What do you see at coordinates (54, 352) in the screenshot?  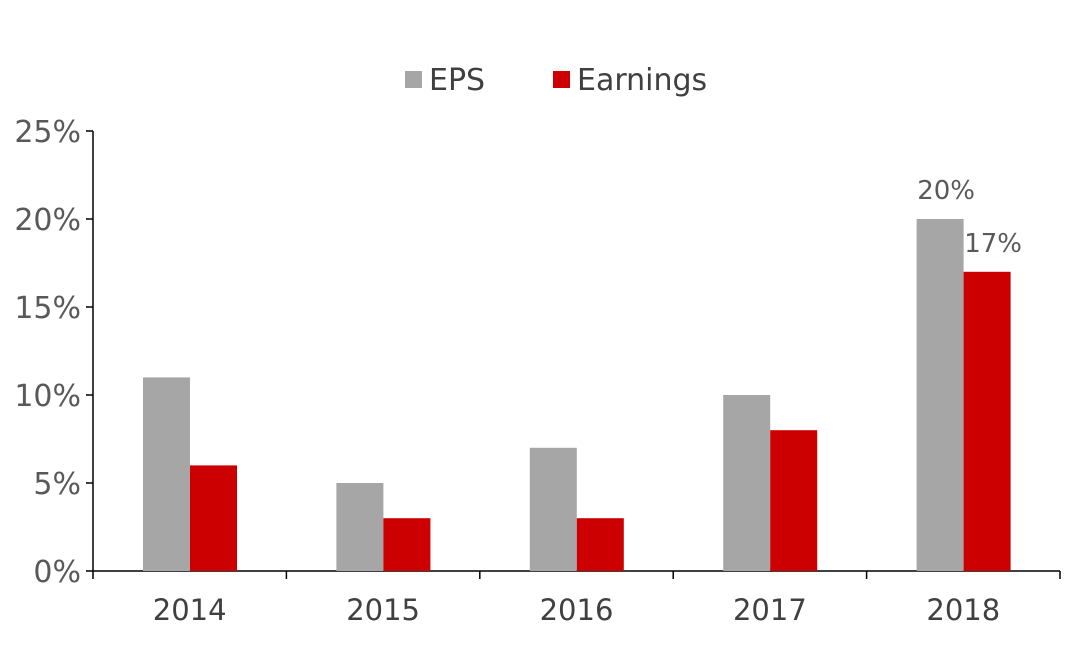 I see `y-axis: 0% 5% 10% 15% 20% 25%` at bounding box center [54, 352].